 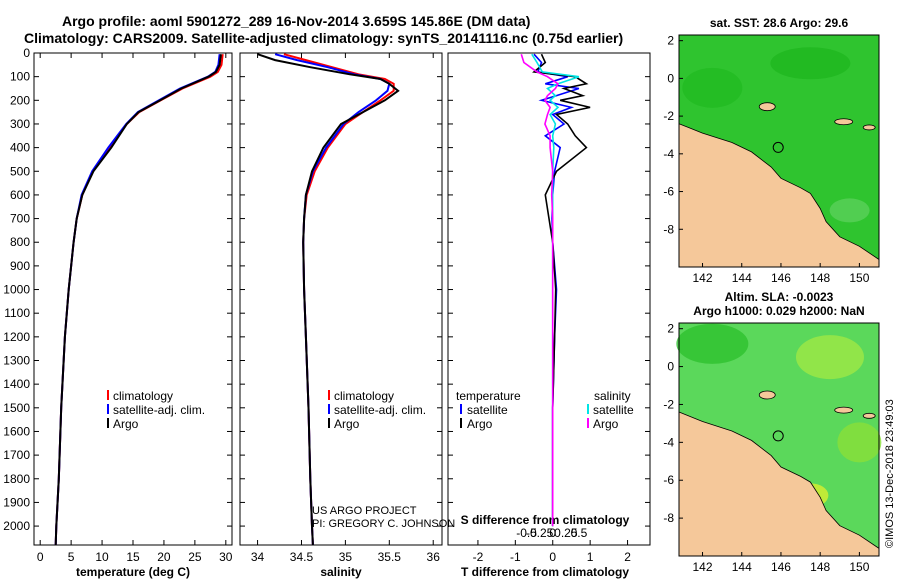 I want to click on y-tick-label: 1700, so click(x=16, y=455).